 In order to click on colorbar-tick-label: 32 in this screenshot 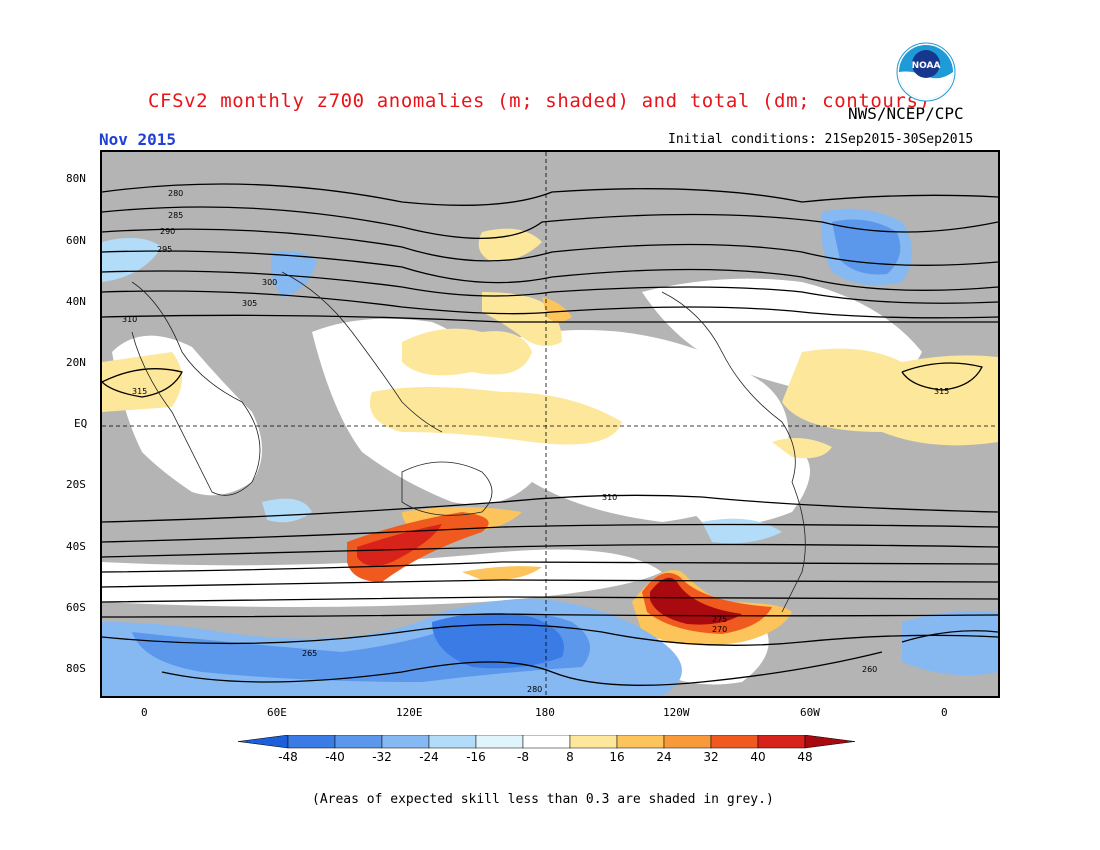, I will do `click(710, 756)`.